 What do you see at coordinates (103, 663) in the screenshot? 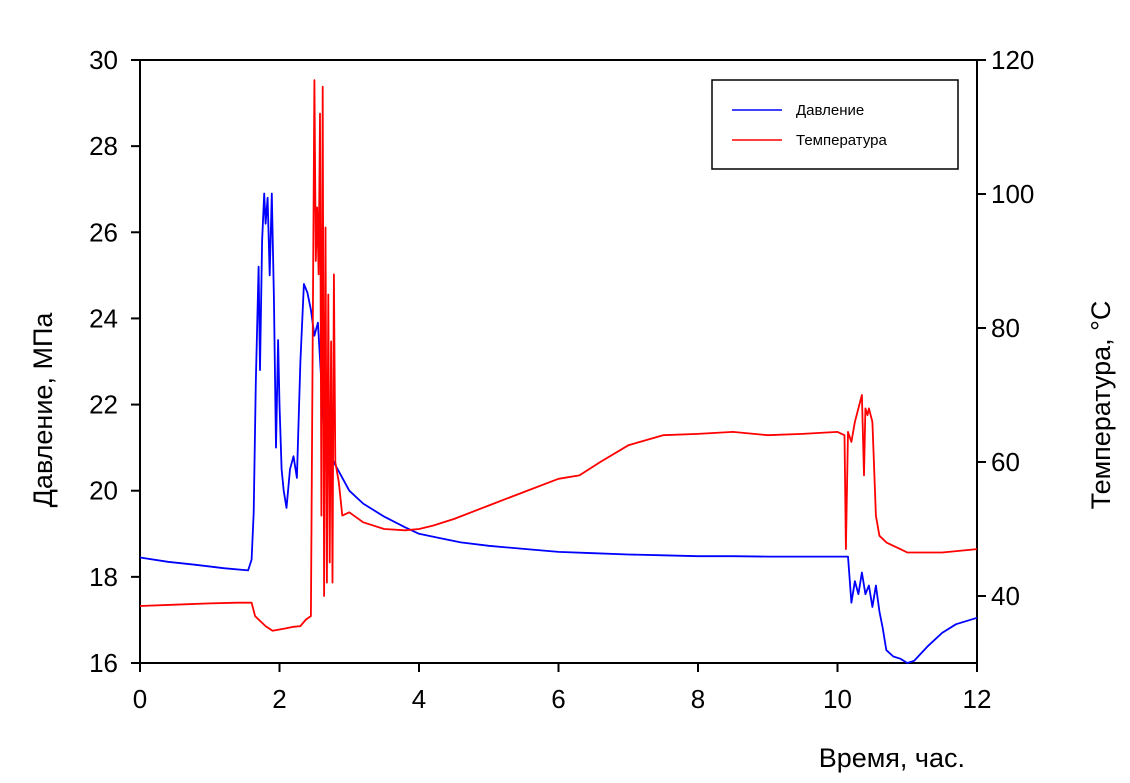
I see `y-left-tick-label: 16` at bounding box center [103, 663].